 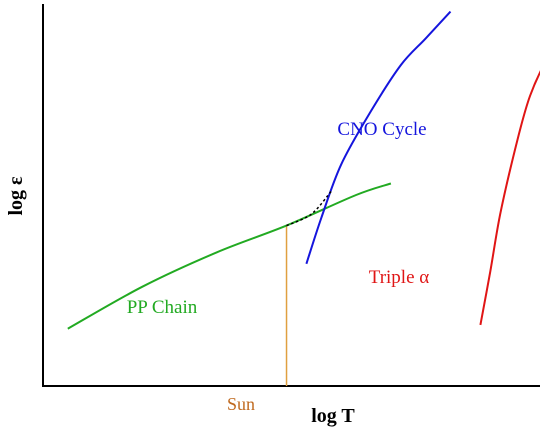 I want to click on series-label-triple-alpha: Triple α, so click(x=399, y=277).